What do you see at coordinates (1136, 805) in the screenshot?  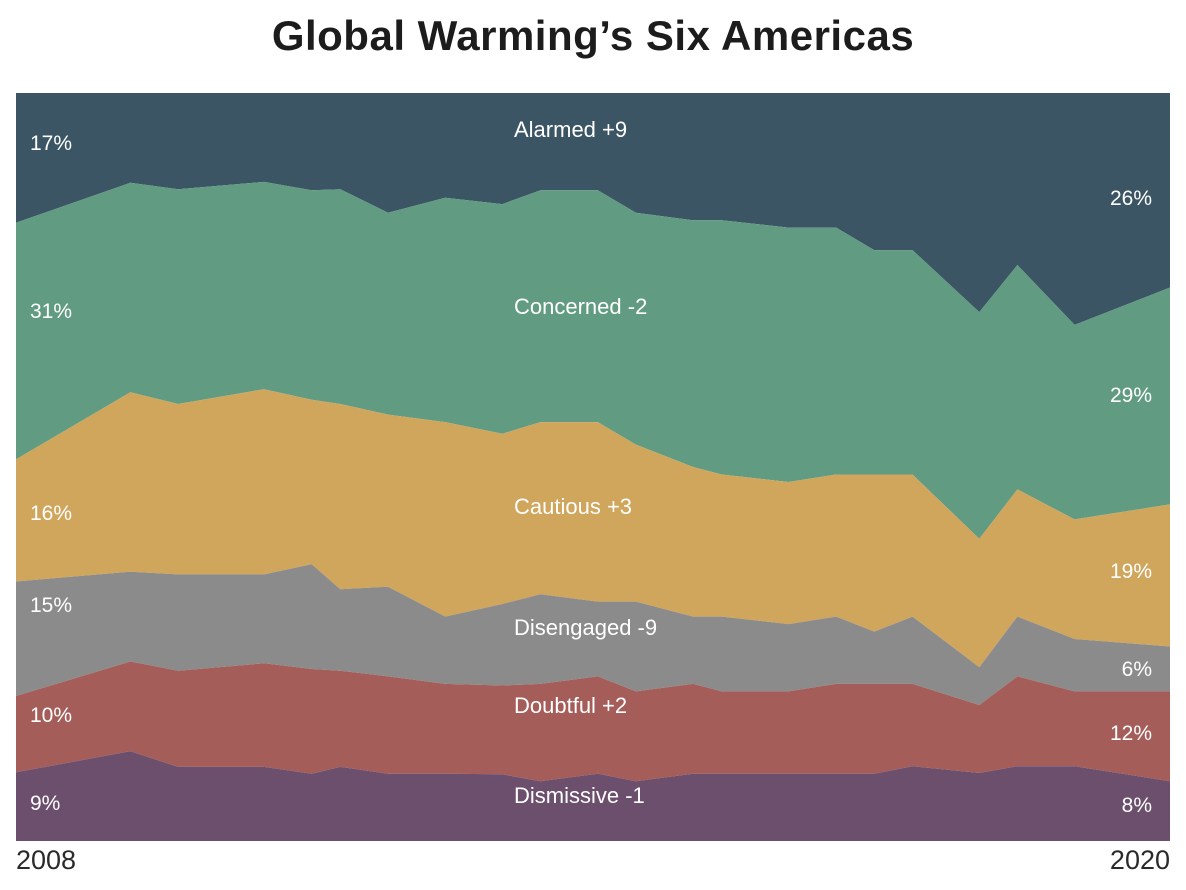 I see `end-value-dismissive: 8%` at bounding box center [1136, 805].